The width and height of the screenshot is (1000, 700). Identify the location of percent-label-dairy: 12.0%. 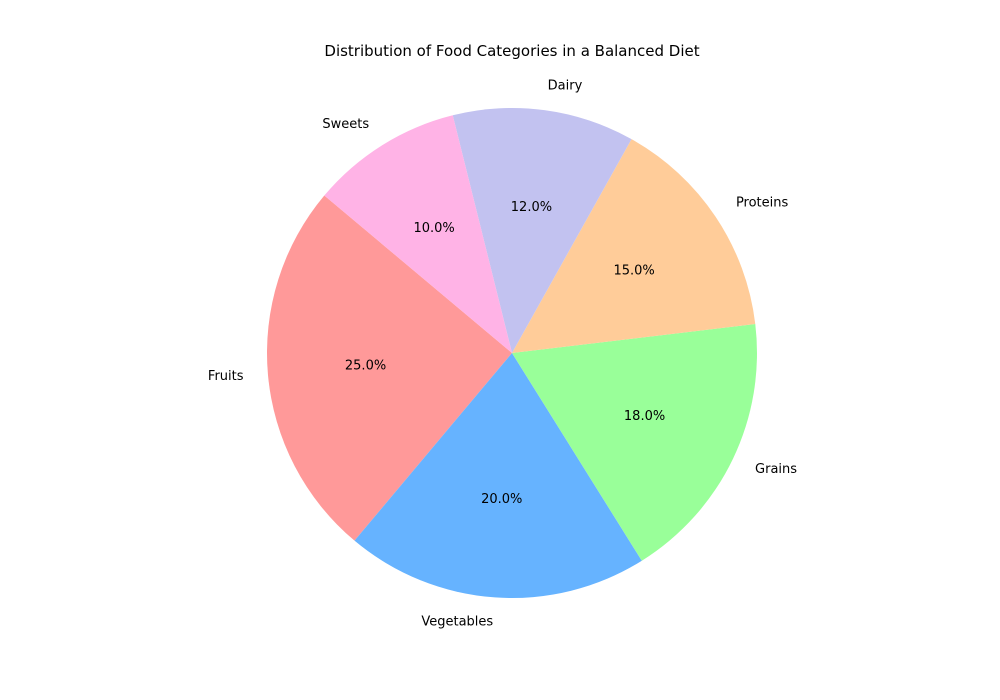
(531, 207).